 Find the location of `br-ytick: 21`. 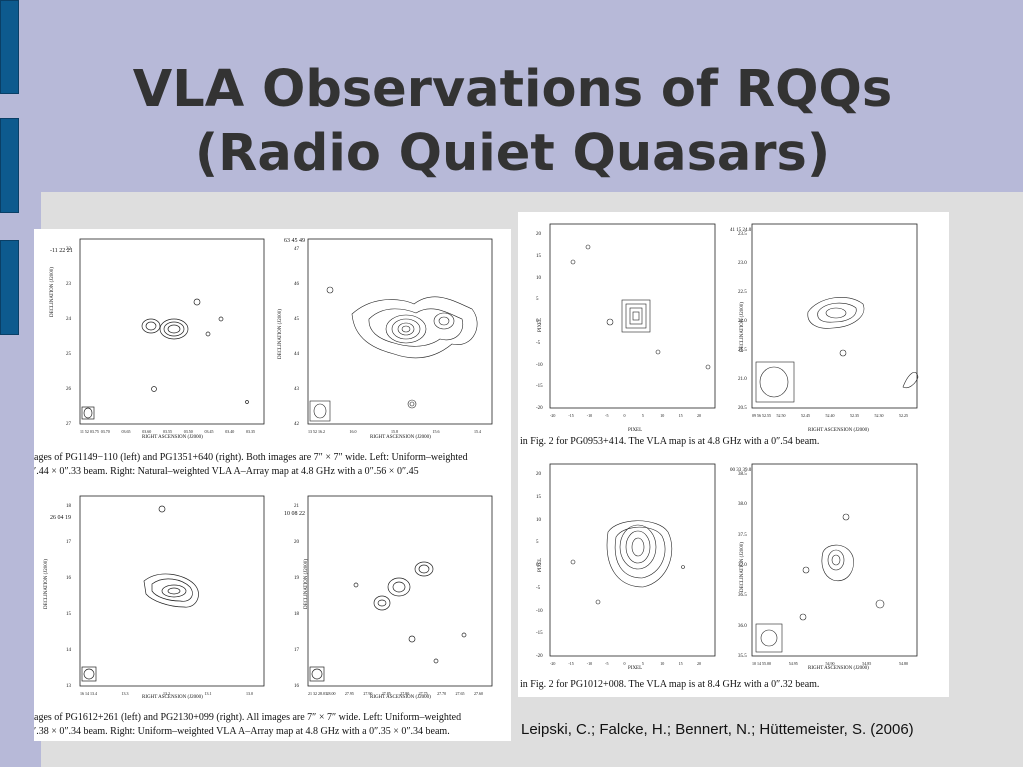

br-ytick: 21 is located at coordinates (296, 506).